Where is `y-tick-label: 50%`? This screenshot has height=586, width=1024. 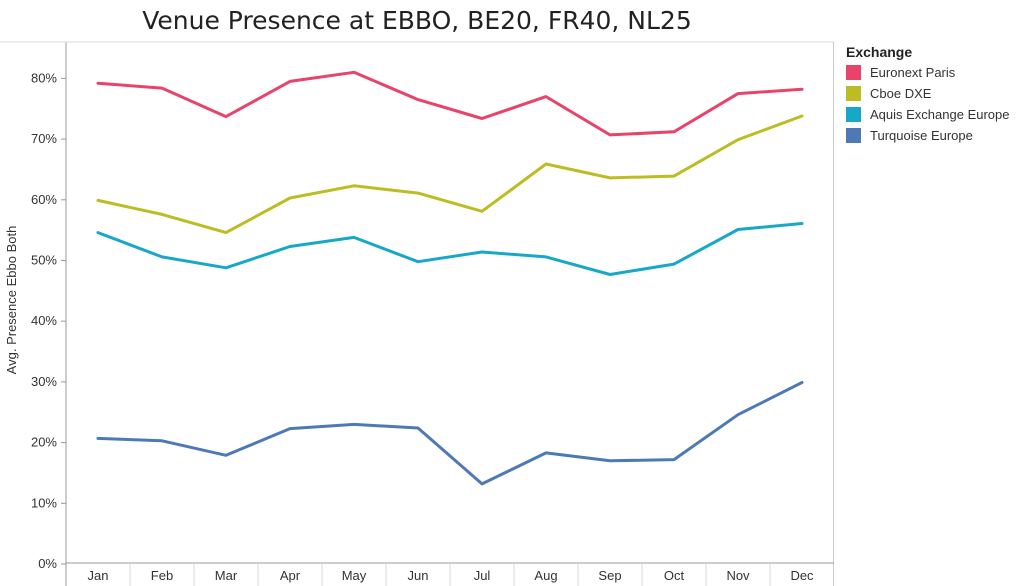 y-tick-label: 50% is located at coordinates (44, 260).